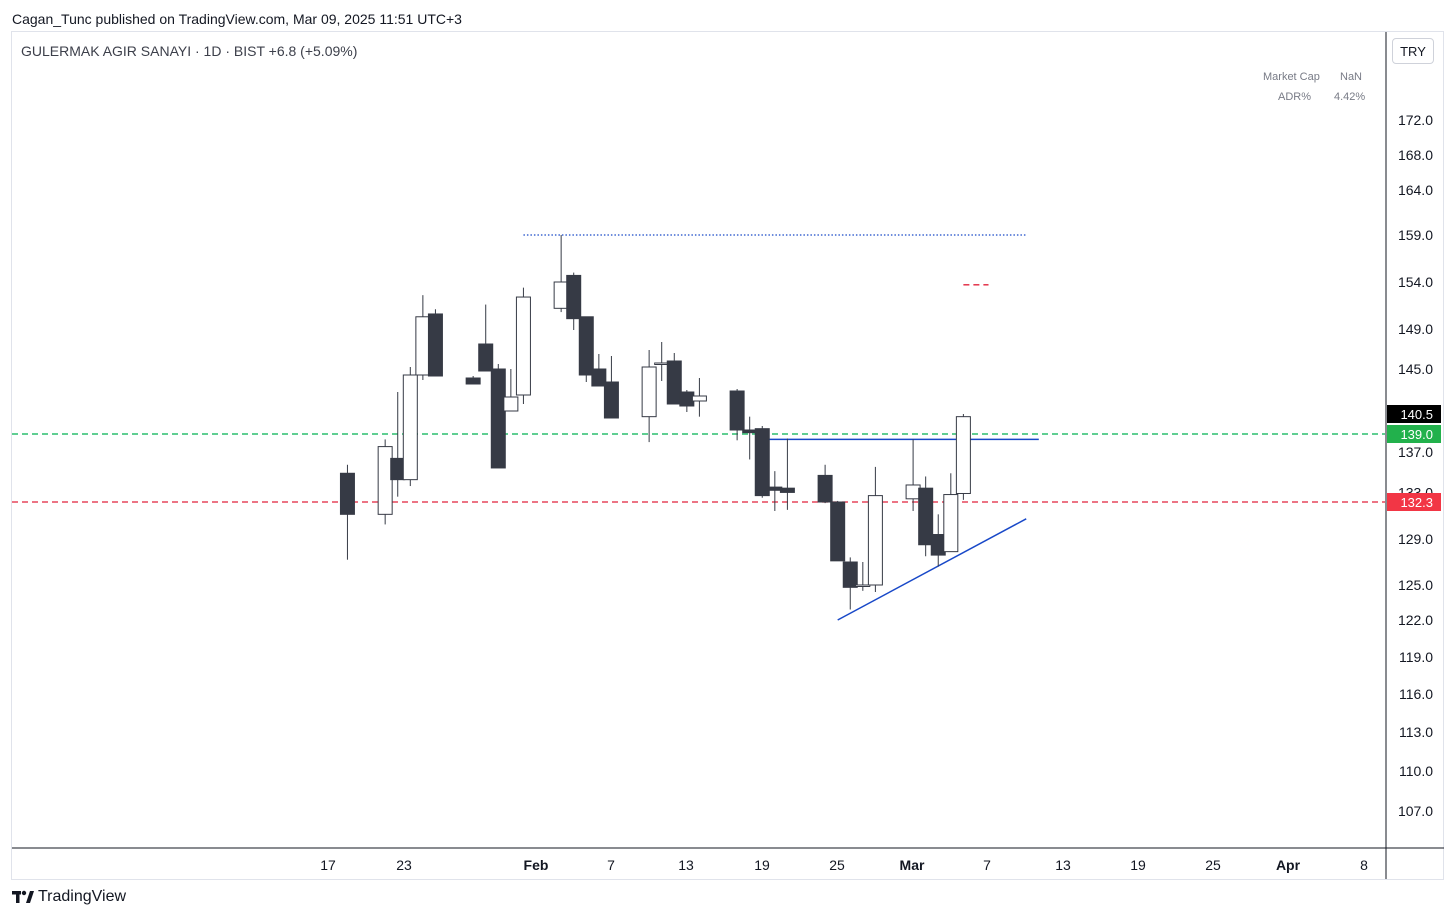 The width and height of the screenshot is (1456, 920). I want to click on y-tick-label: 168.0, so click(1415, 155).